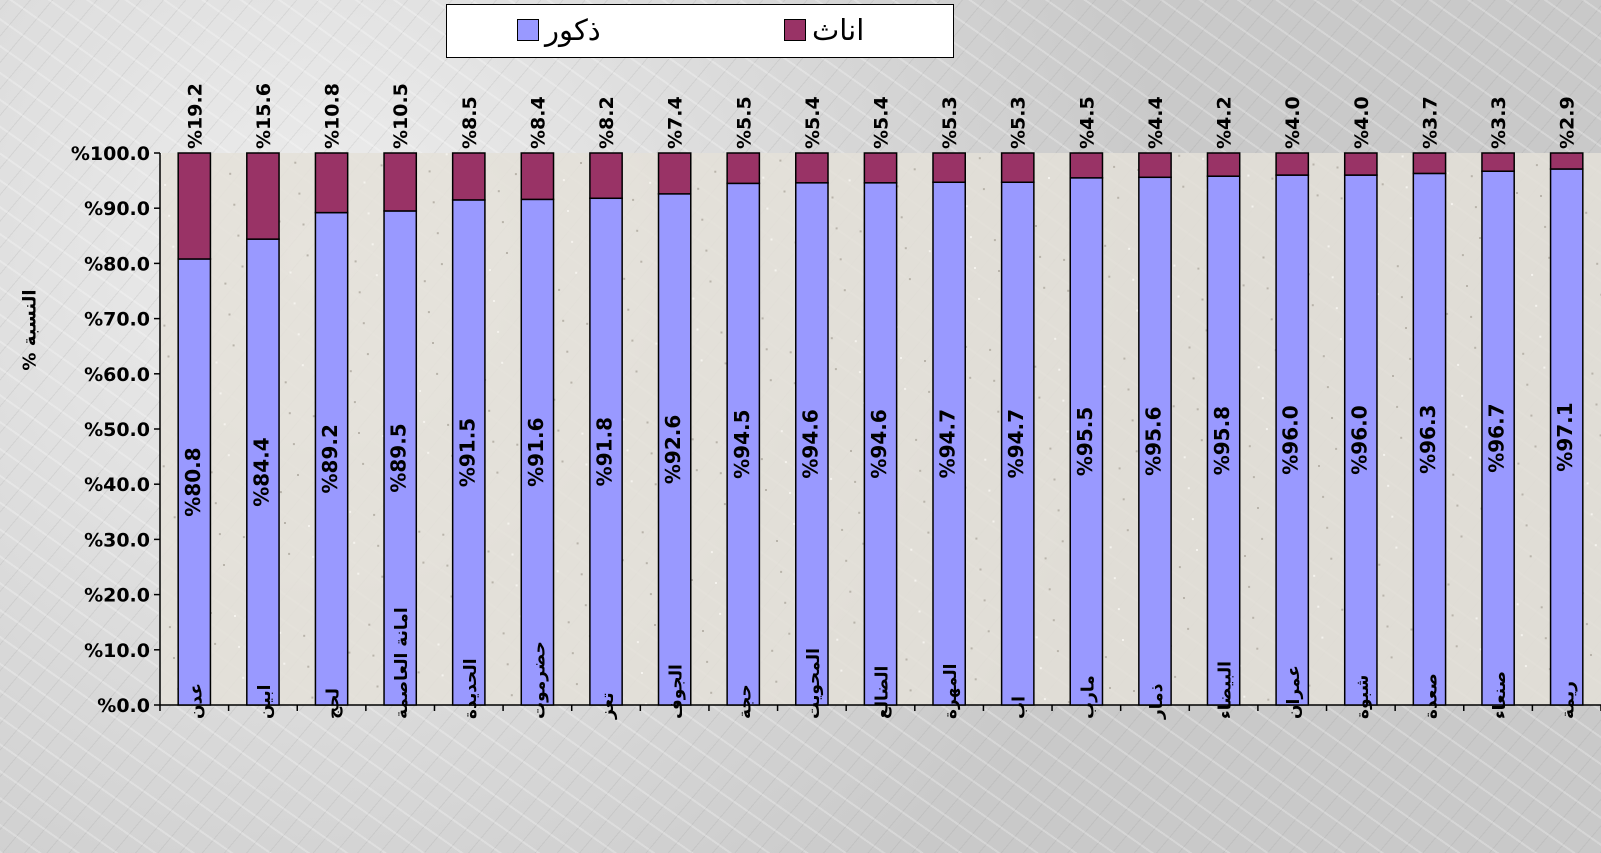  What do you see at coordinates (951, 691) in the screenshot?
I see `x-tick-label: المهرة` at bounding box center [951, 691].